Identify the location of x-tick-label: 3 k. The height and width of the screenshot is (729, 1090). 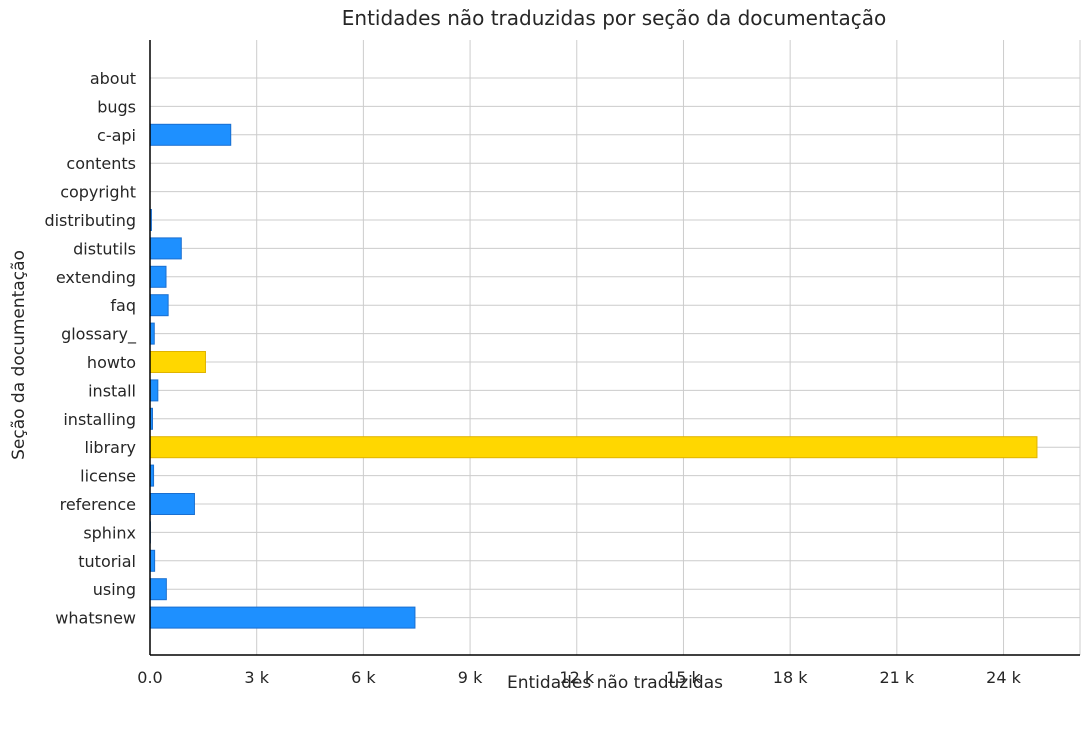
(256, 677).